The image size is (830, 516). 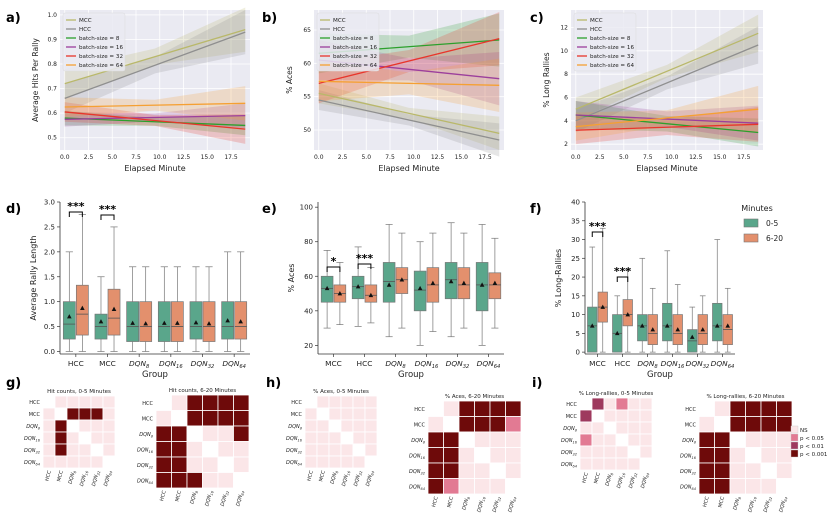 I want to click on row-label: MCC, so click(x=35, y=415).